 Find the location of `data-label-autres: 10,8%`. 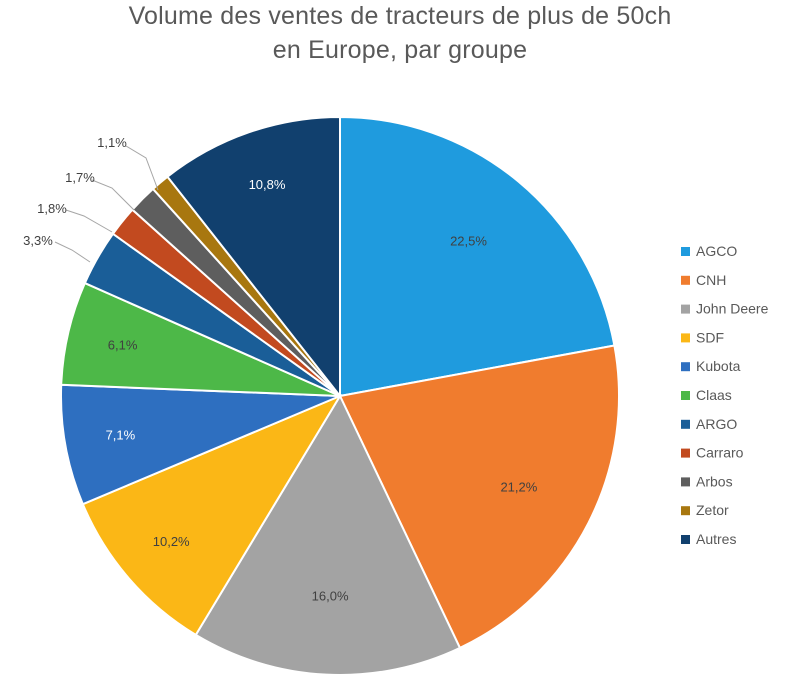

data-label-autres: 10,8% is located at coordinates (267, 184).